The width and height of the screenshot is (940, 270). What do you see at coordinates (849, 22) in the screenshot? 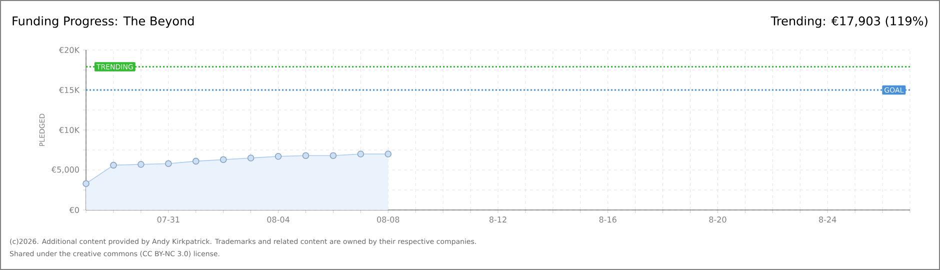
I see `chart-subtitle: Trending: €17,903 (119%)` at bounding box center [849, 22].